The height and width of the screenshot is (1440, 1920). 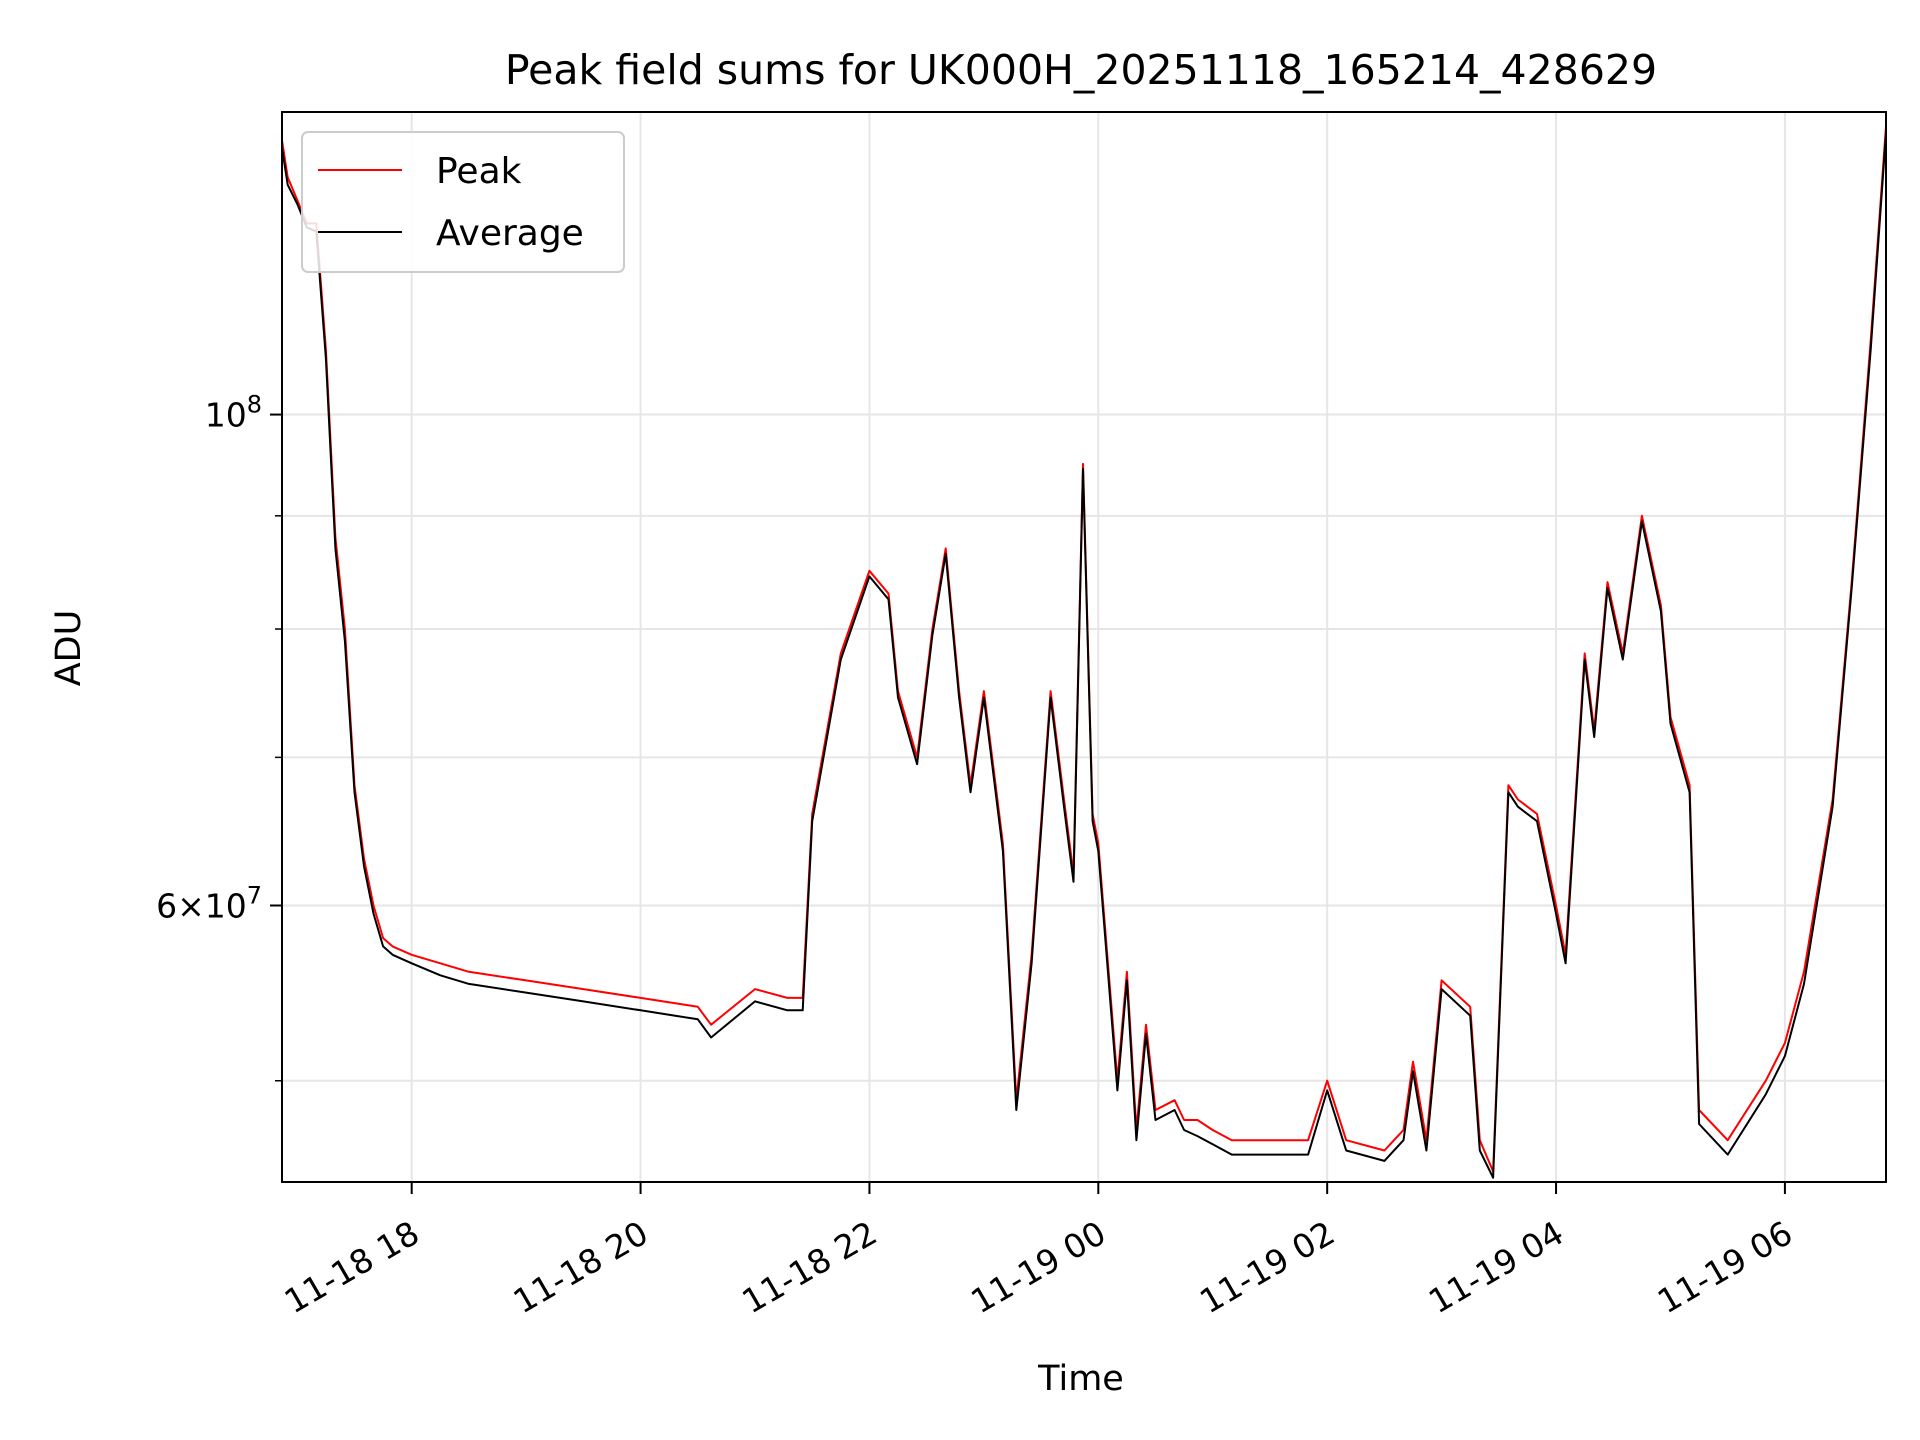 I want to click on legend: Peak Average, so click(x=463, y=202).